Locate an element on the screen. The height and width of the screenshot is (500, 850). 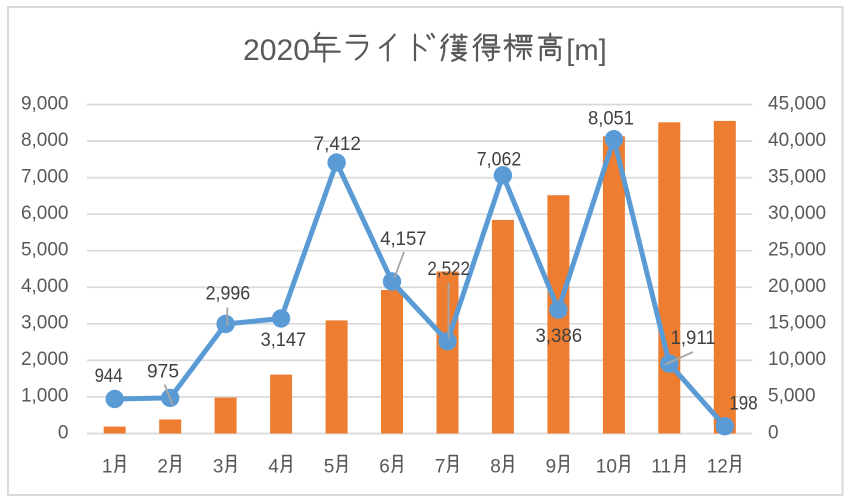
svg-text: 8,000 is located at coordinates (45, 140).